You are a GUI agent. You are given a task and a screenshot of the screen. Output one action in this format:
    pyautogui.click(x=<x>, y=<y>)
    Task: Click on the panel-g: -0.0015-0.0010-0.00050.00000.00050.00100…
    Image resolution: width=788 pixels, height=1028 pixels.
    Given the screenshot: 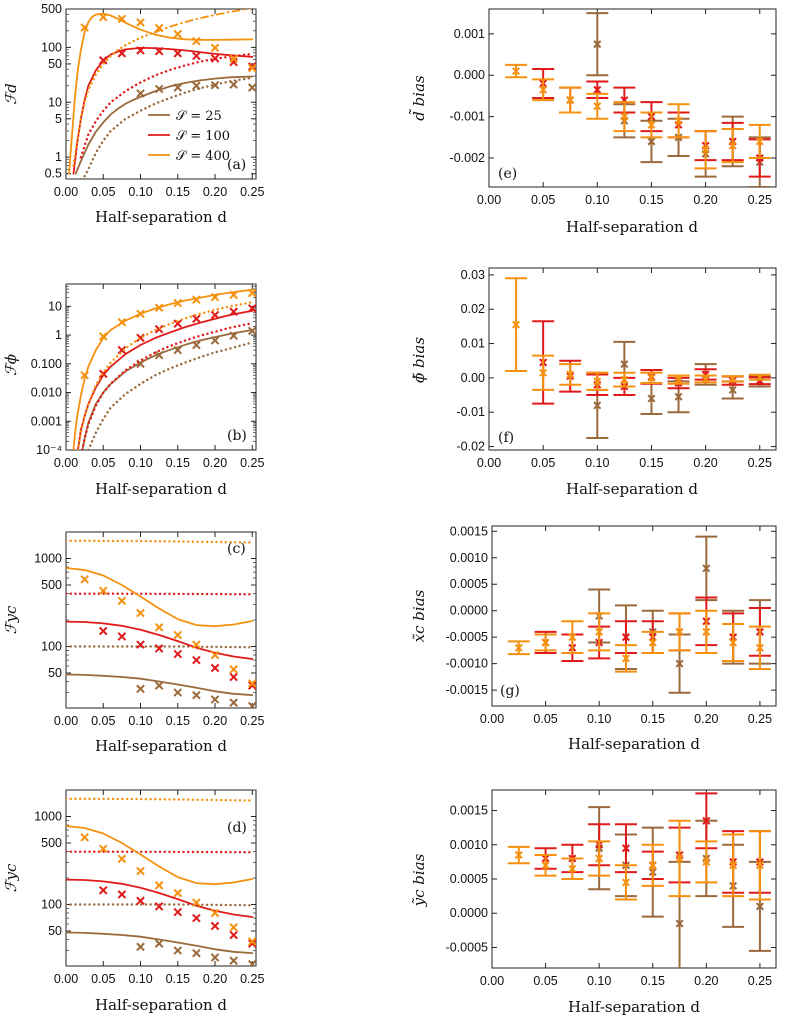 What is the action you would take?
    pyautogui.click(x=593, y=638)
    